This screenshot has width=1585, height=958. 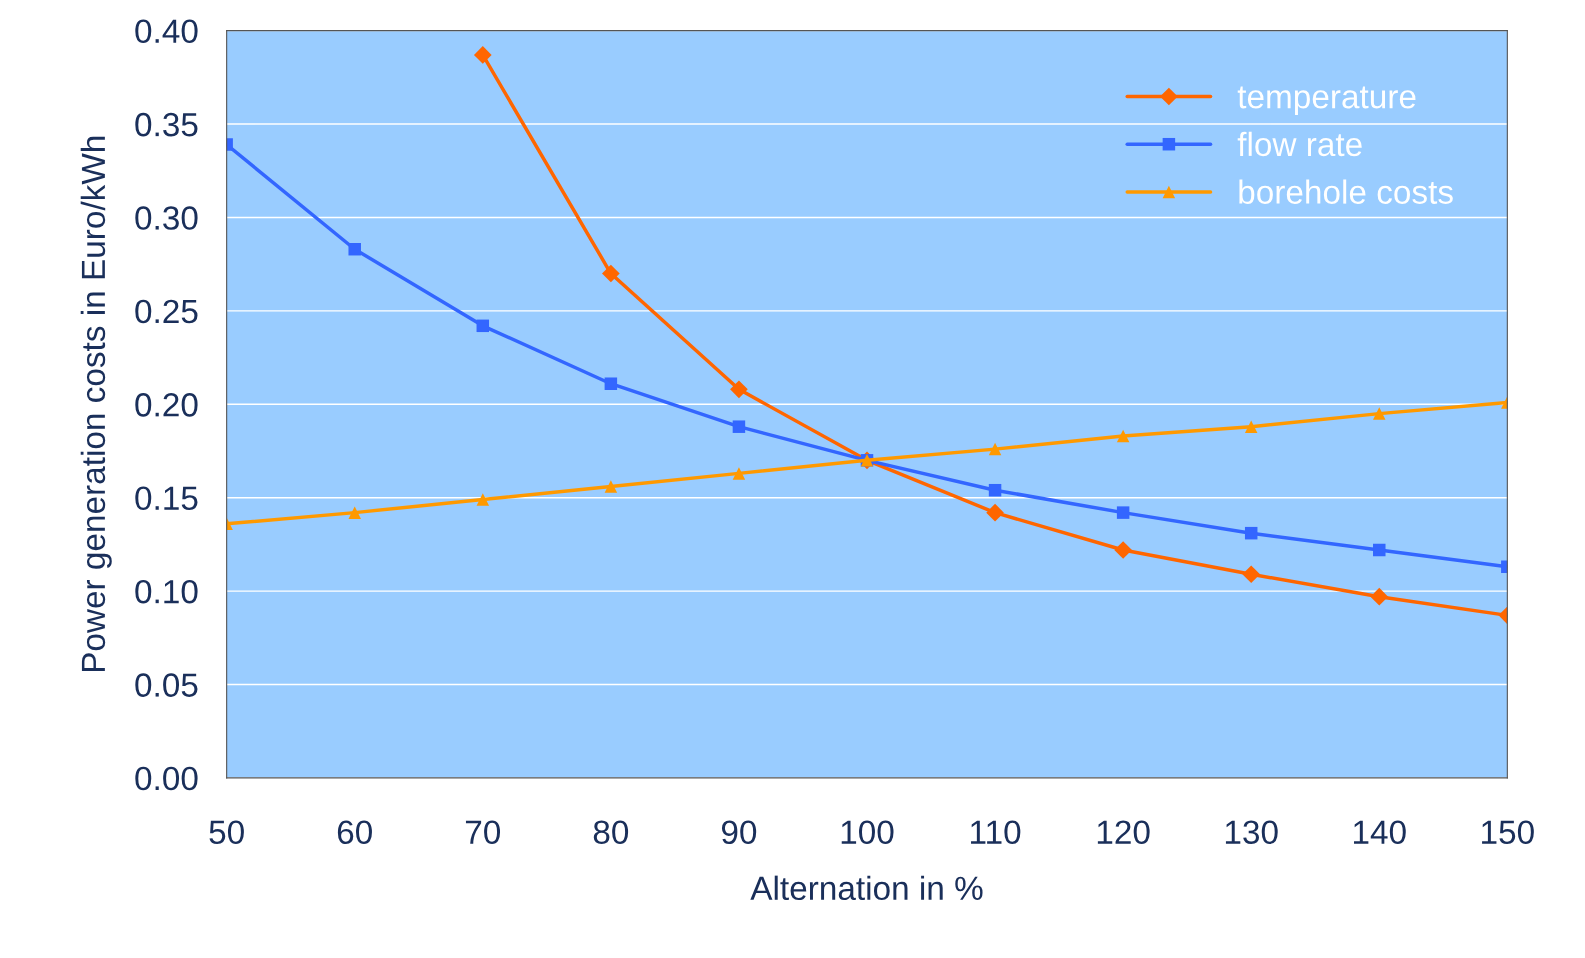 I want to click on y-tick-label: 0.30, so click(x=166, y=218).